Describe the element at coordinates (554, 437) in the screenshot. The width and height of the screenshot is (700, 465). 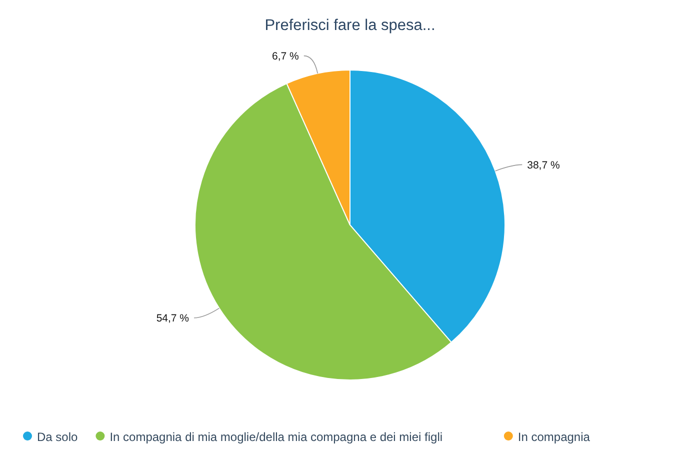
I see `legend-label: In compagnia` at that location.